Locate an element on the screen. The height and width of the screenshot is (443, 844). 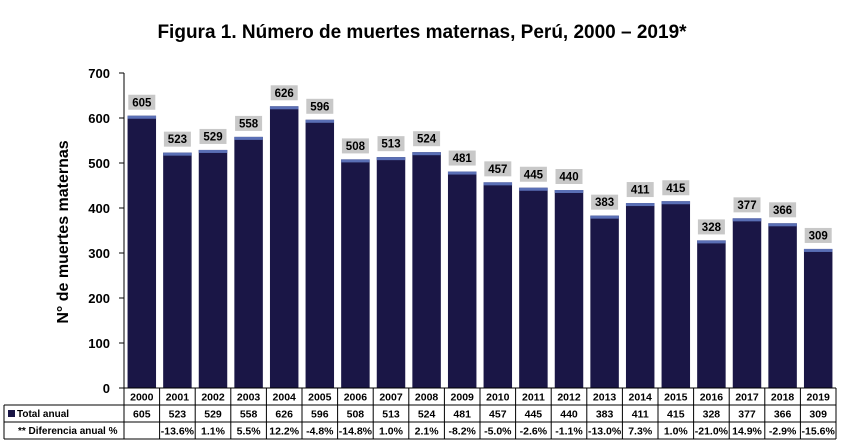
data-label: 481 is located at coordinates (463, 159).